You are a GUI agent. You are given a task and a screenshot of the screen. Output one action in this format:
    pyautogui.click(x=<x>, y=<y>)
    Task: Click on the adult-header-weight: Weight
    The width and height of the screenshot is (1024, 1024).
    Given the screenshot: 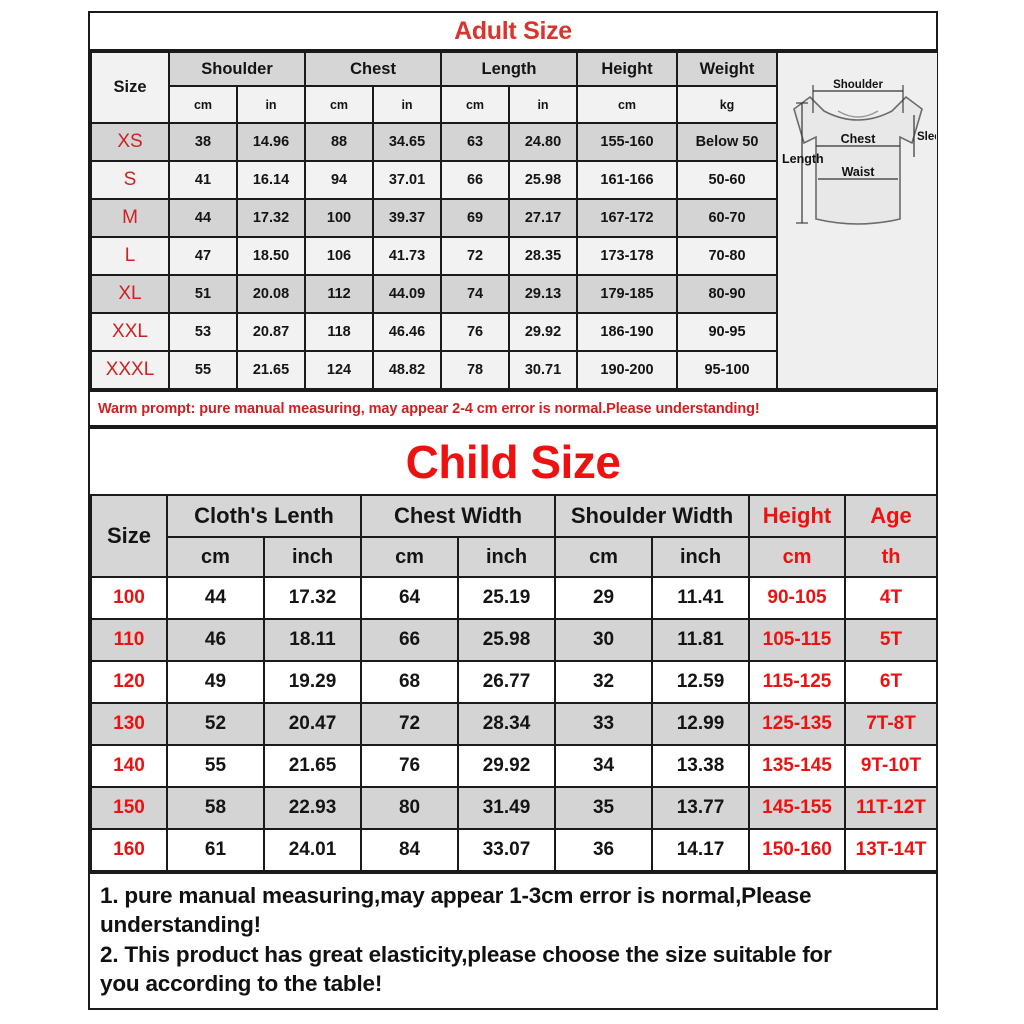 What is the action you would take?
    pyautogui.click(x=727, y=69)
    